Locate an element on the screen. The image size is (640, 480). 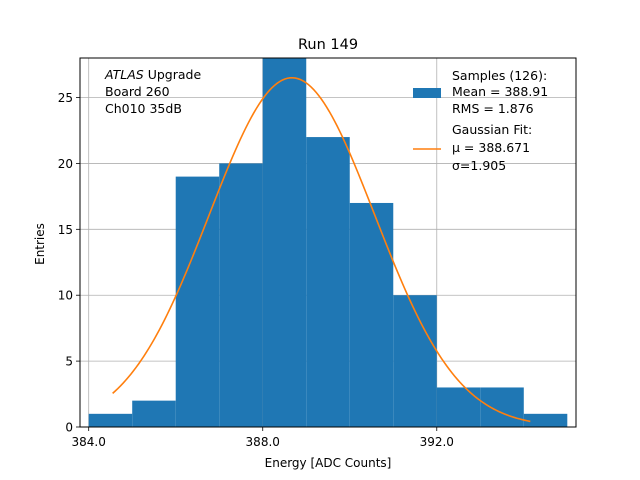
y-tick-label: 25 is located at coordinates (65, 98).